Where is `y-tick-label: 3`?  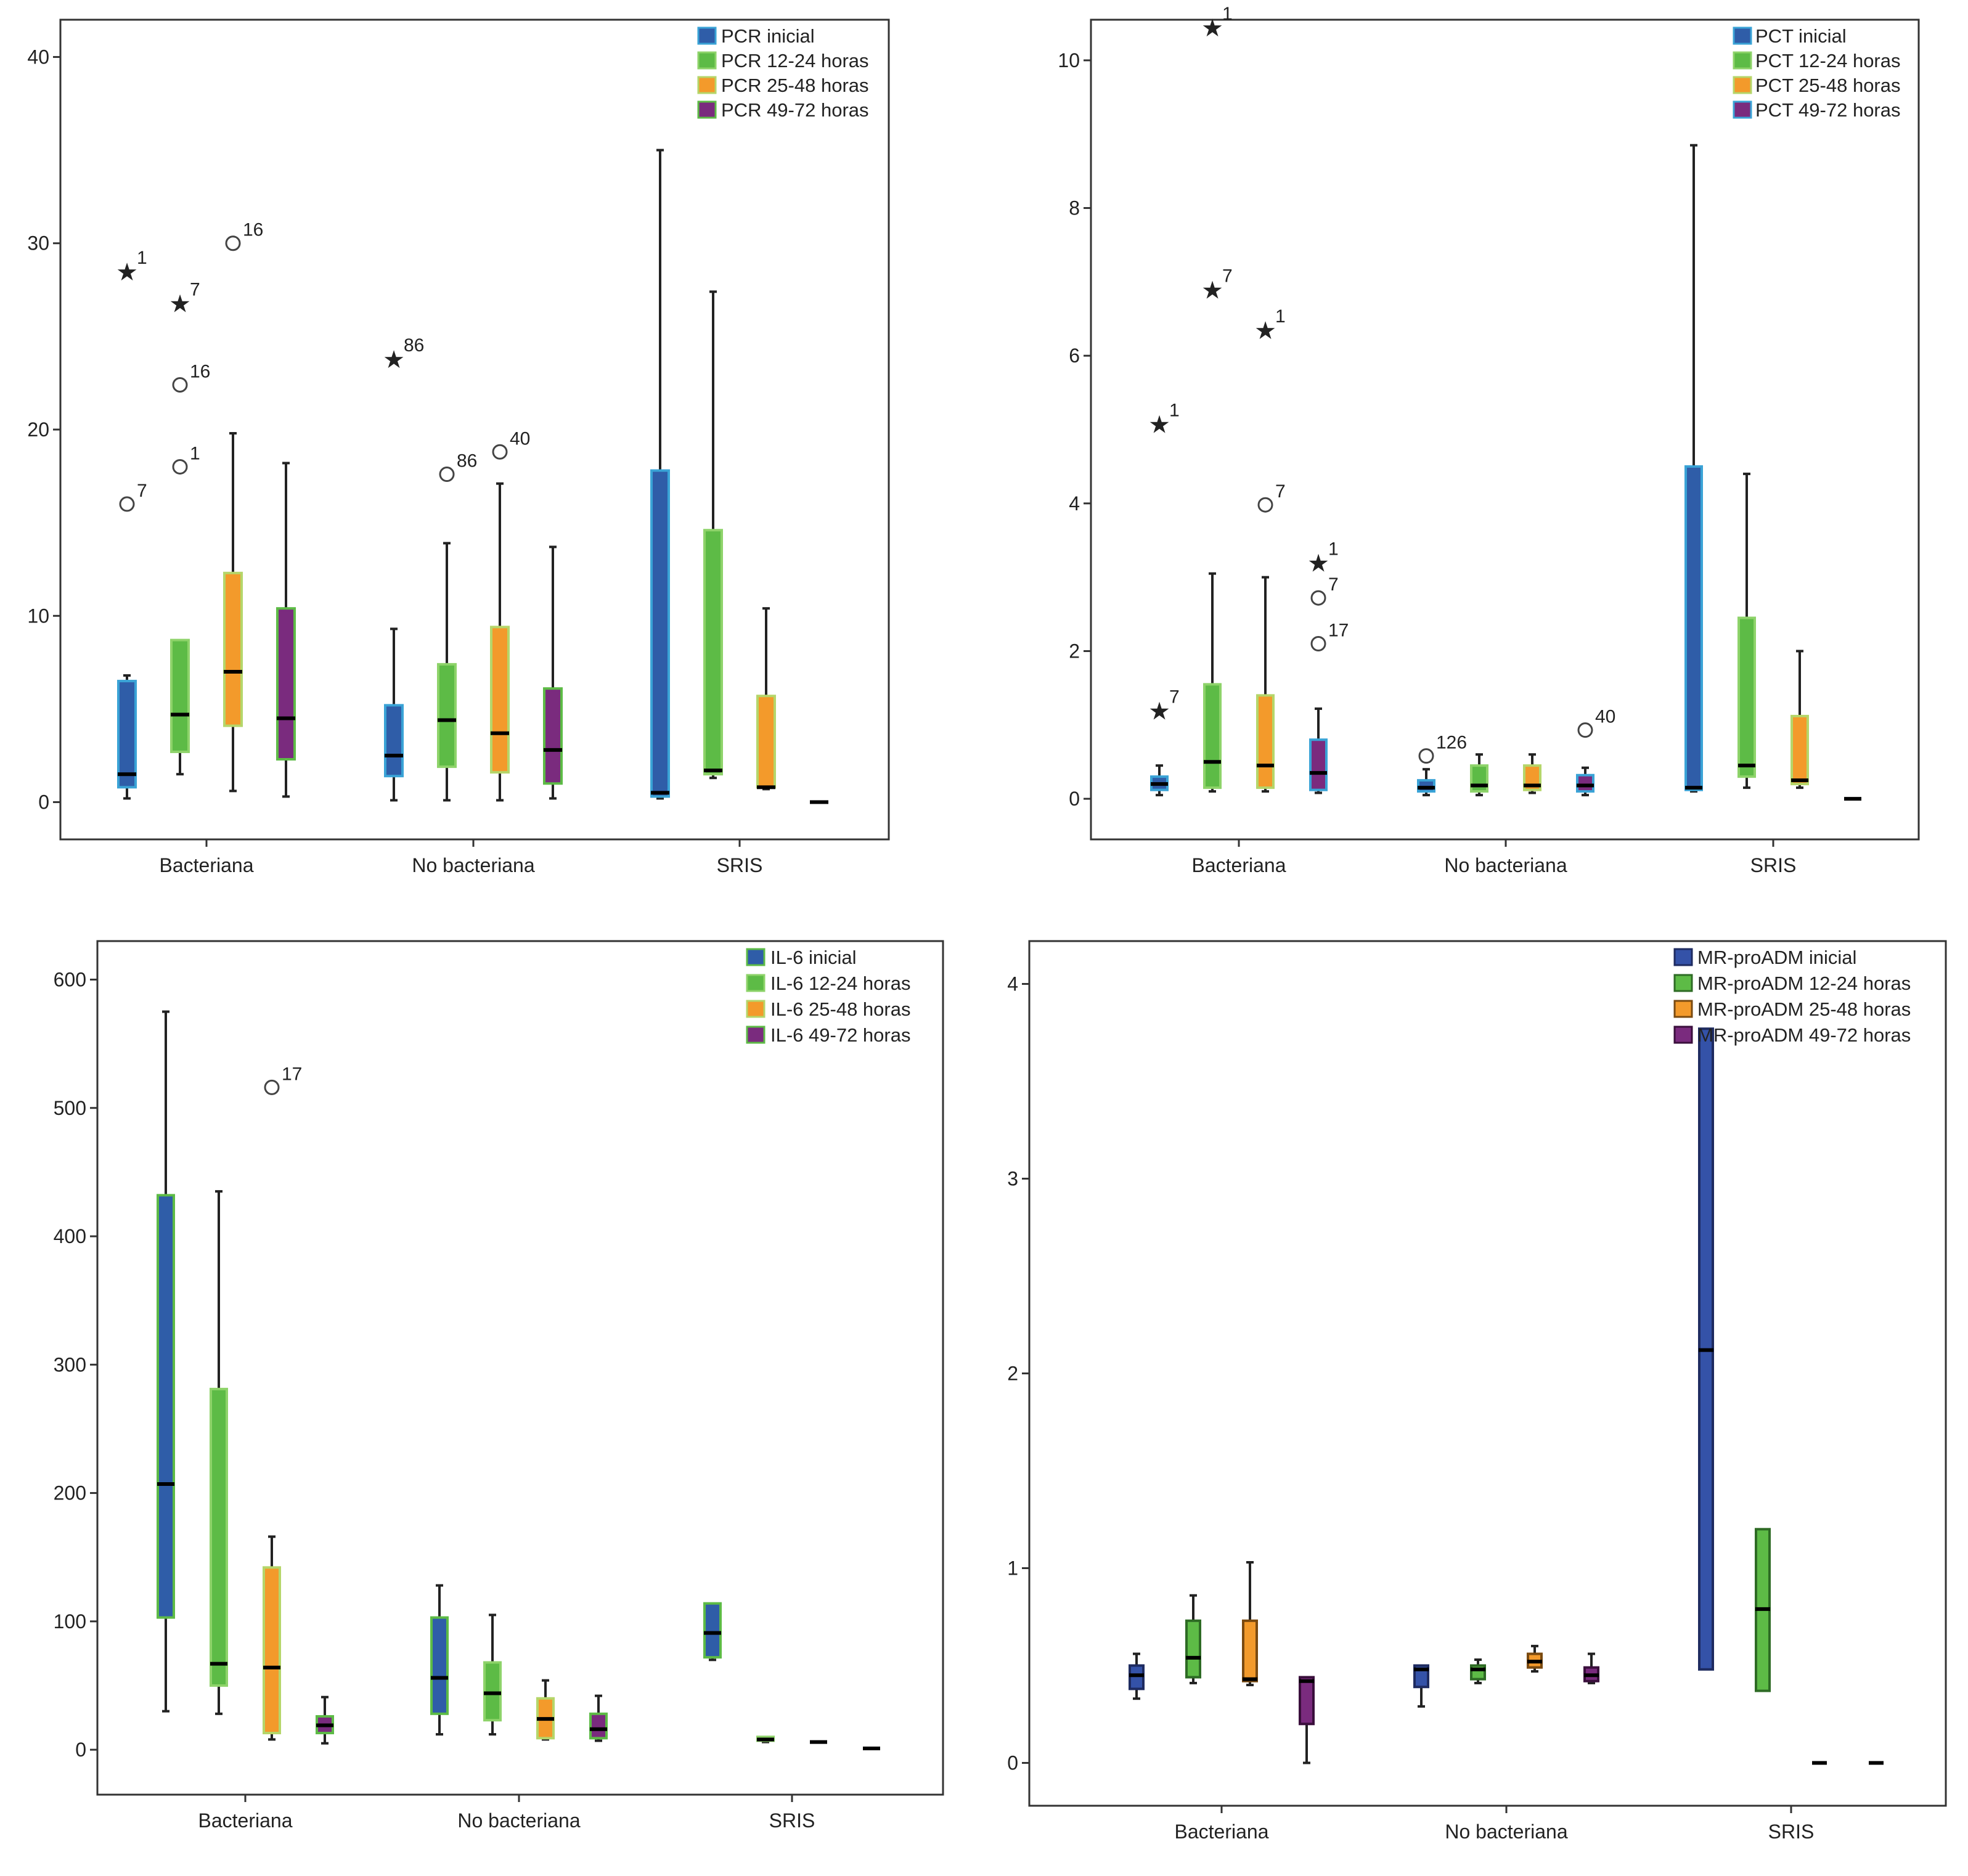
y-tick-label: 3 is located at coordinates (1013, 1179).